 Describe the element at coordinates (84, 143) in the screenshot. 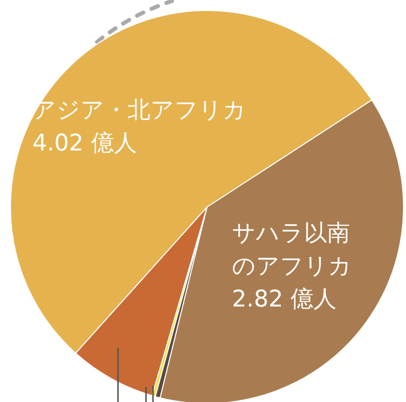

I see `data-label: 4.02 億人` at that location.